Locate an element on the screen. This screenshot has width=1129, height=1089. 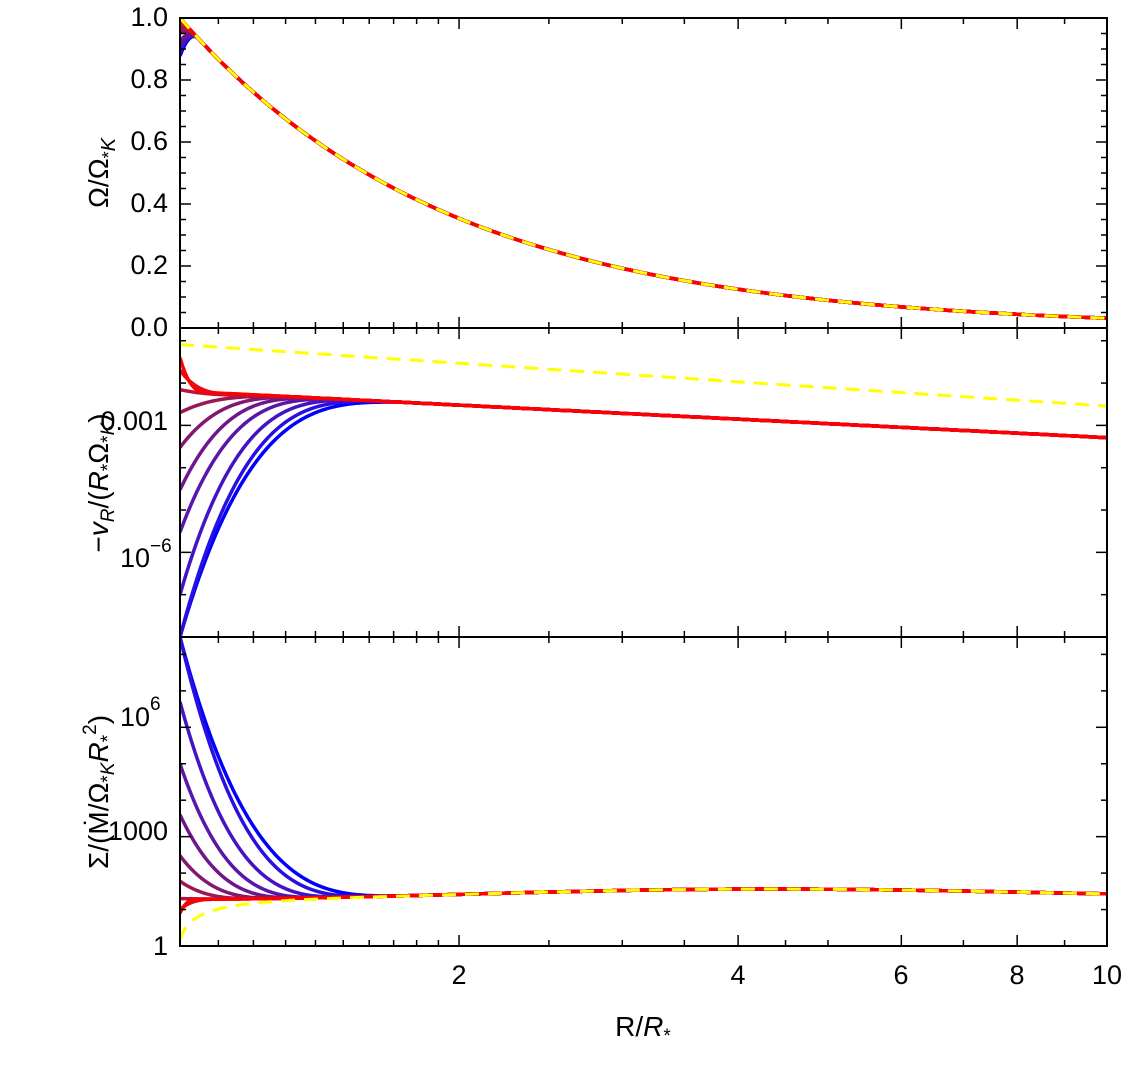
x-axis-label: R/R* is located at coordinates (643, 1029).